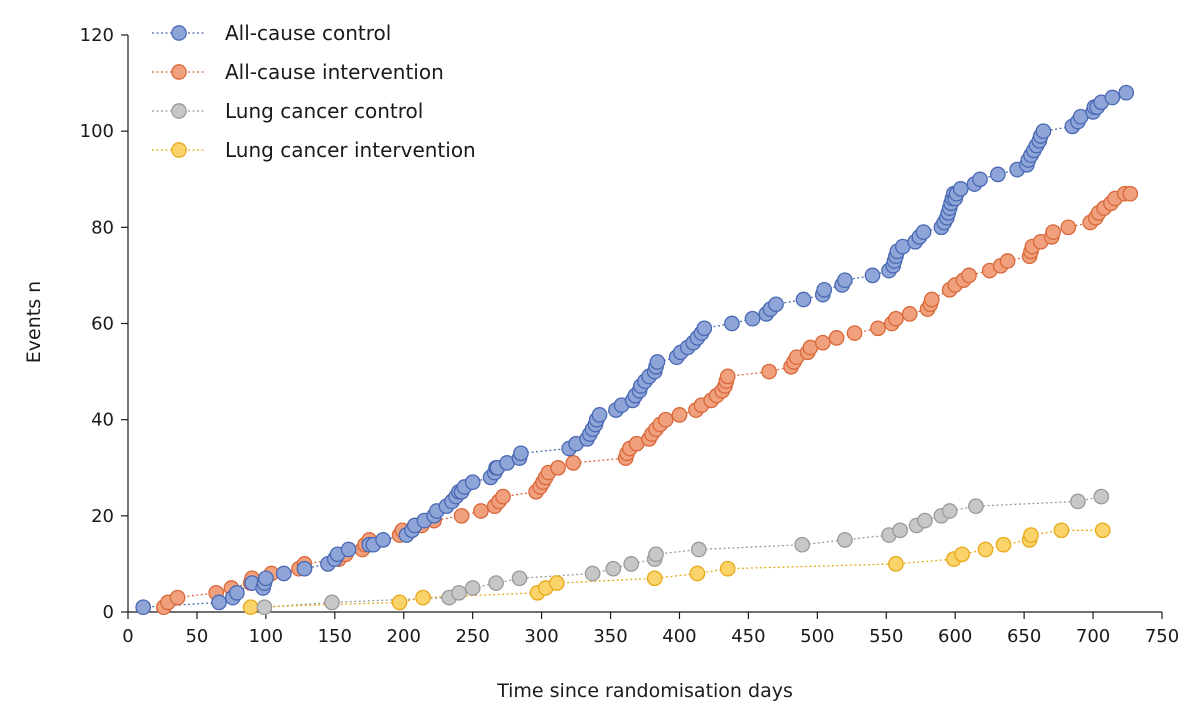  I want to click on x-tick-label: 300, so click(541, 636).